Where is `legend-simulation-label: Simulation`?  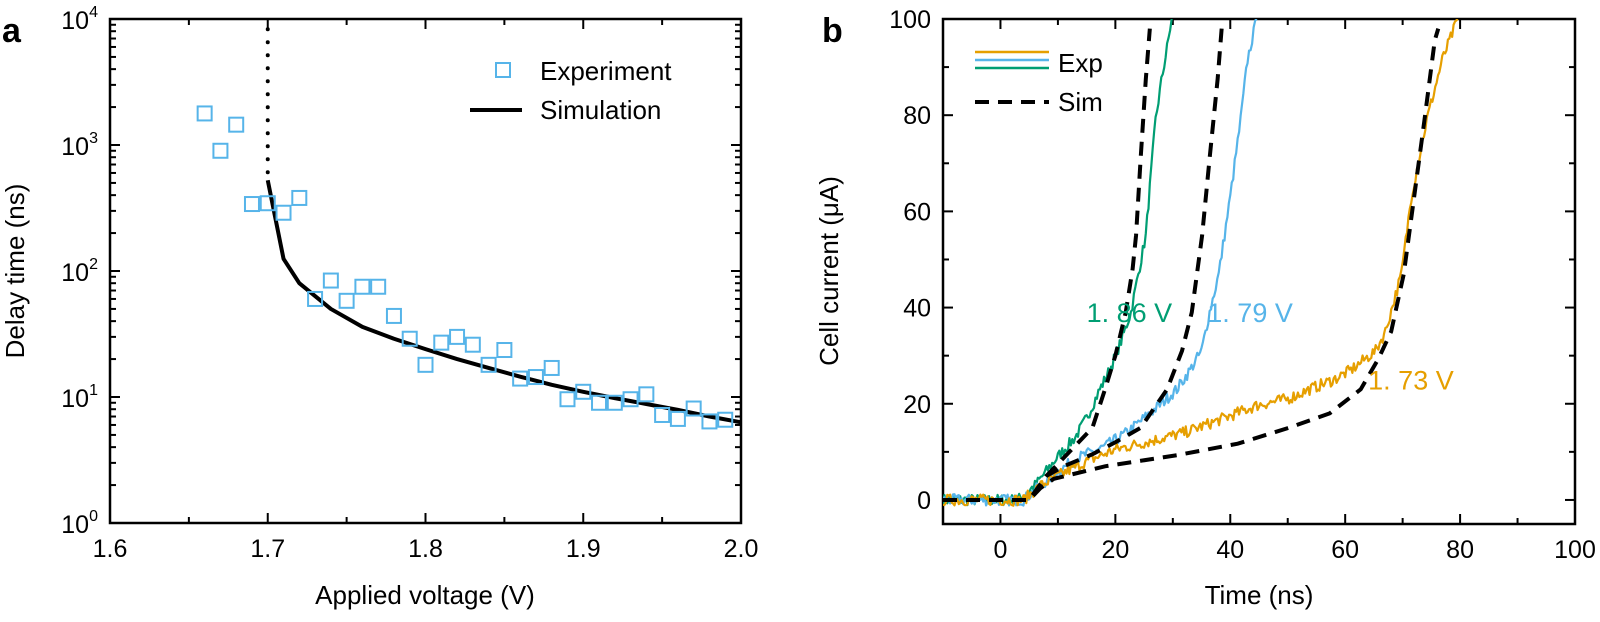
legend-simulation-label: Simulation is located at coordinates (600, 110).